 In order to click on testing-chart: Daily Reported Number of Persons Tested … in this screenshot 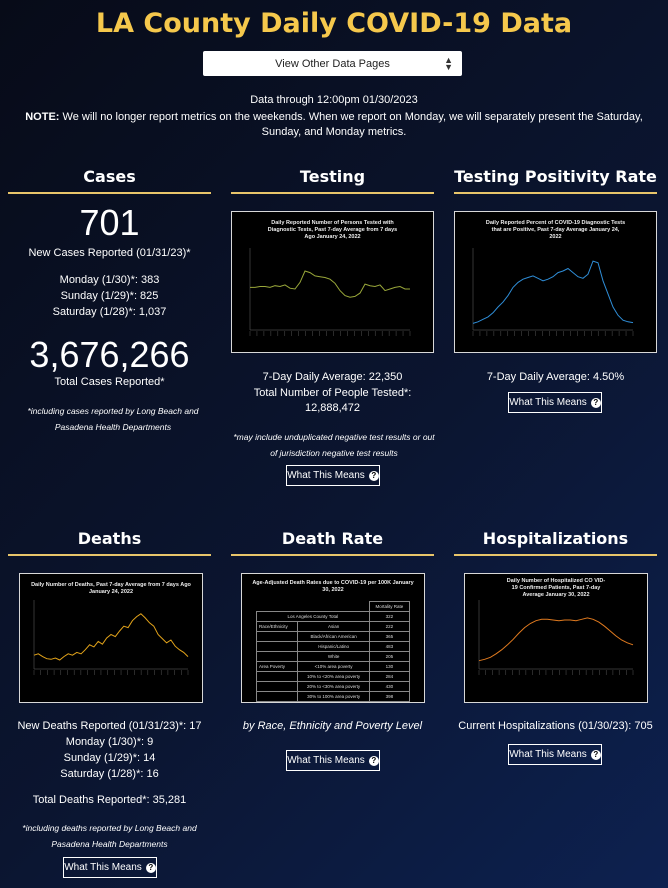, I will do `click(332, 282)`.